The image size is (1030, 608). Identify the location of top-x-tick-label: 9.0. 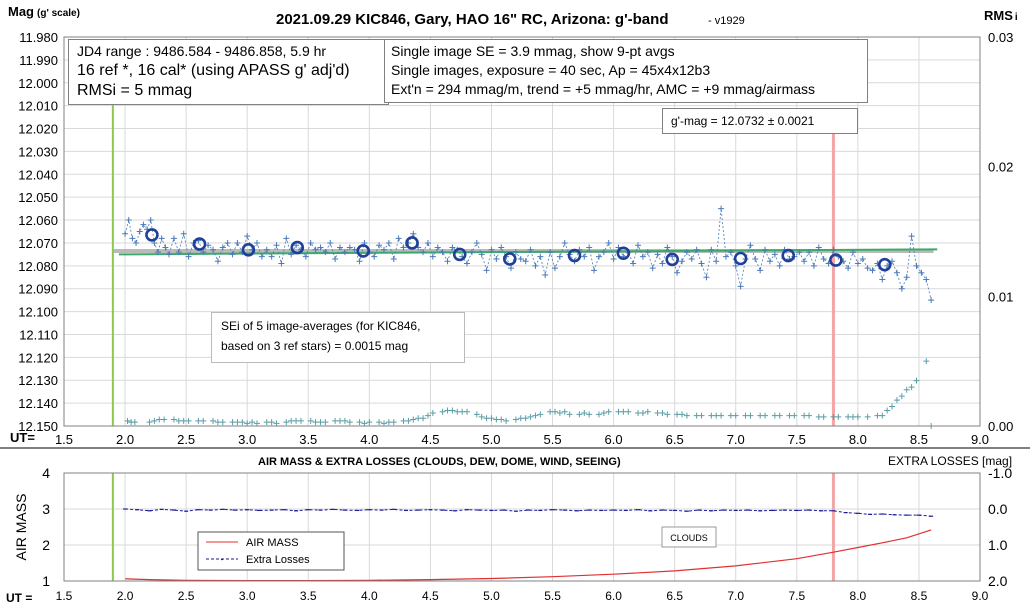
(980, 439).